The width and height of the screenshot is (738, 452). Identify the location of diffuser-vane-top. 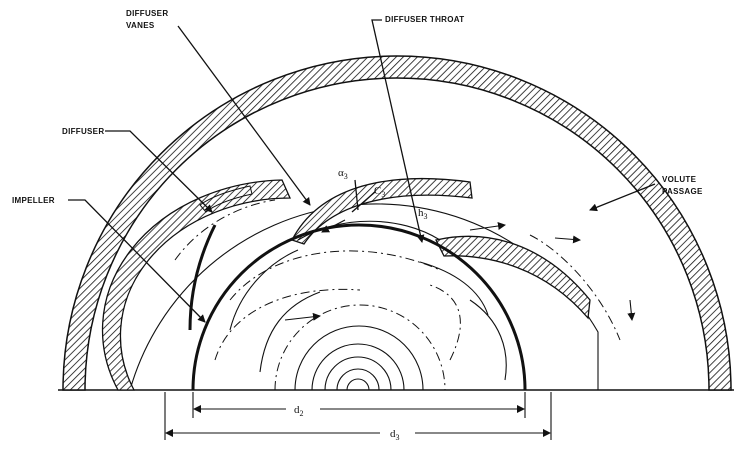
(382, 211).